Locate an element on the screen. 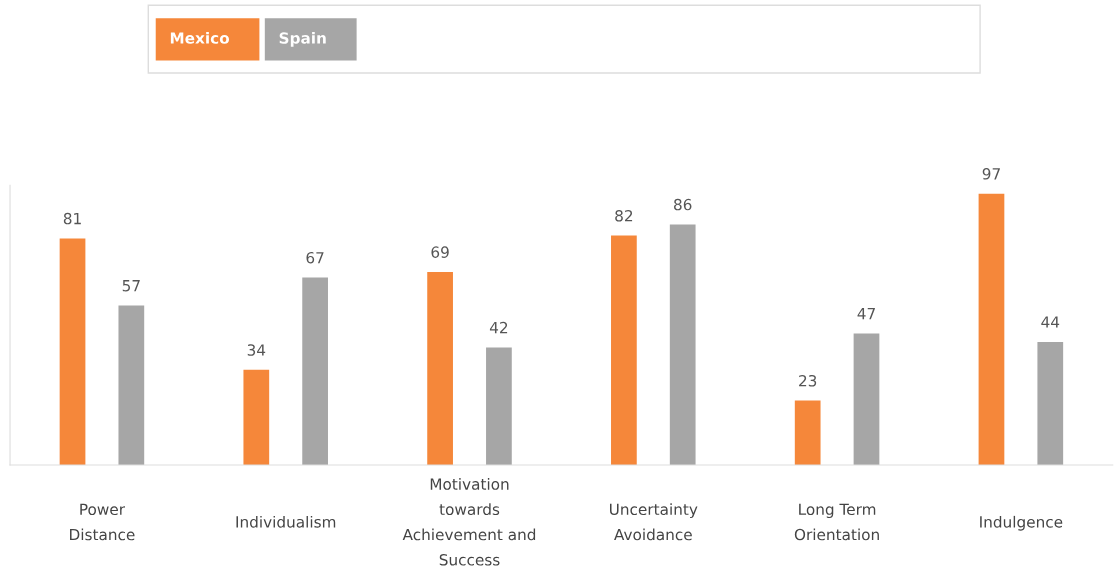  data-label: 86 is located at coordinates (683, 204).